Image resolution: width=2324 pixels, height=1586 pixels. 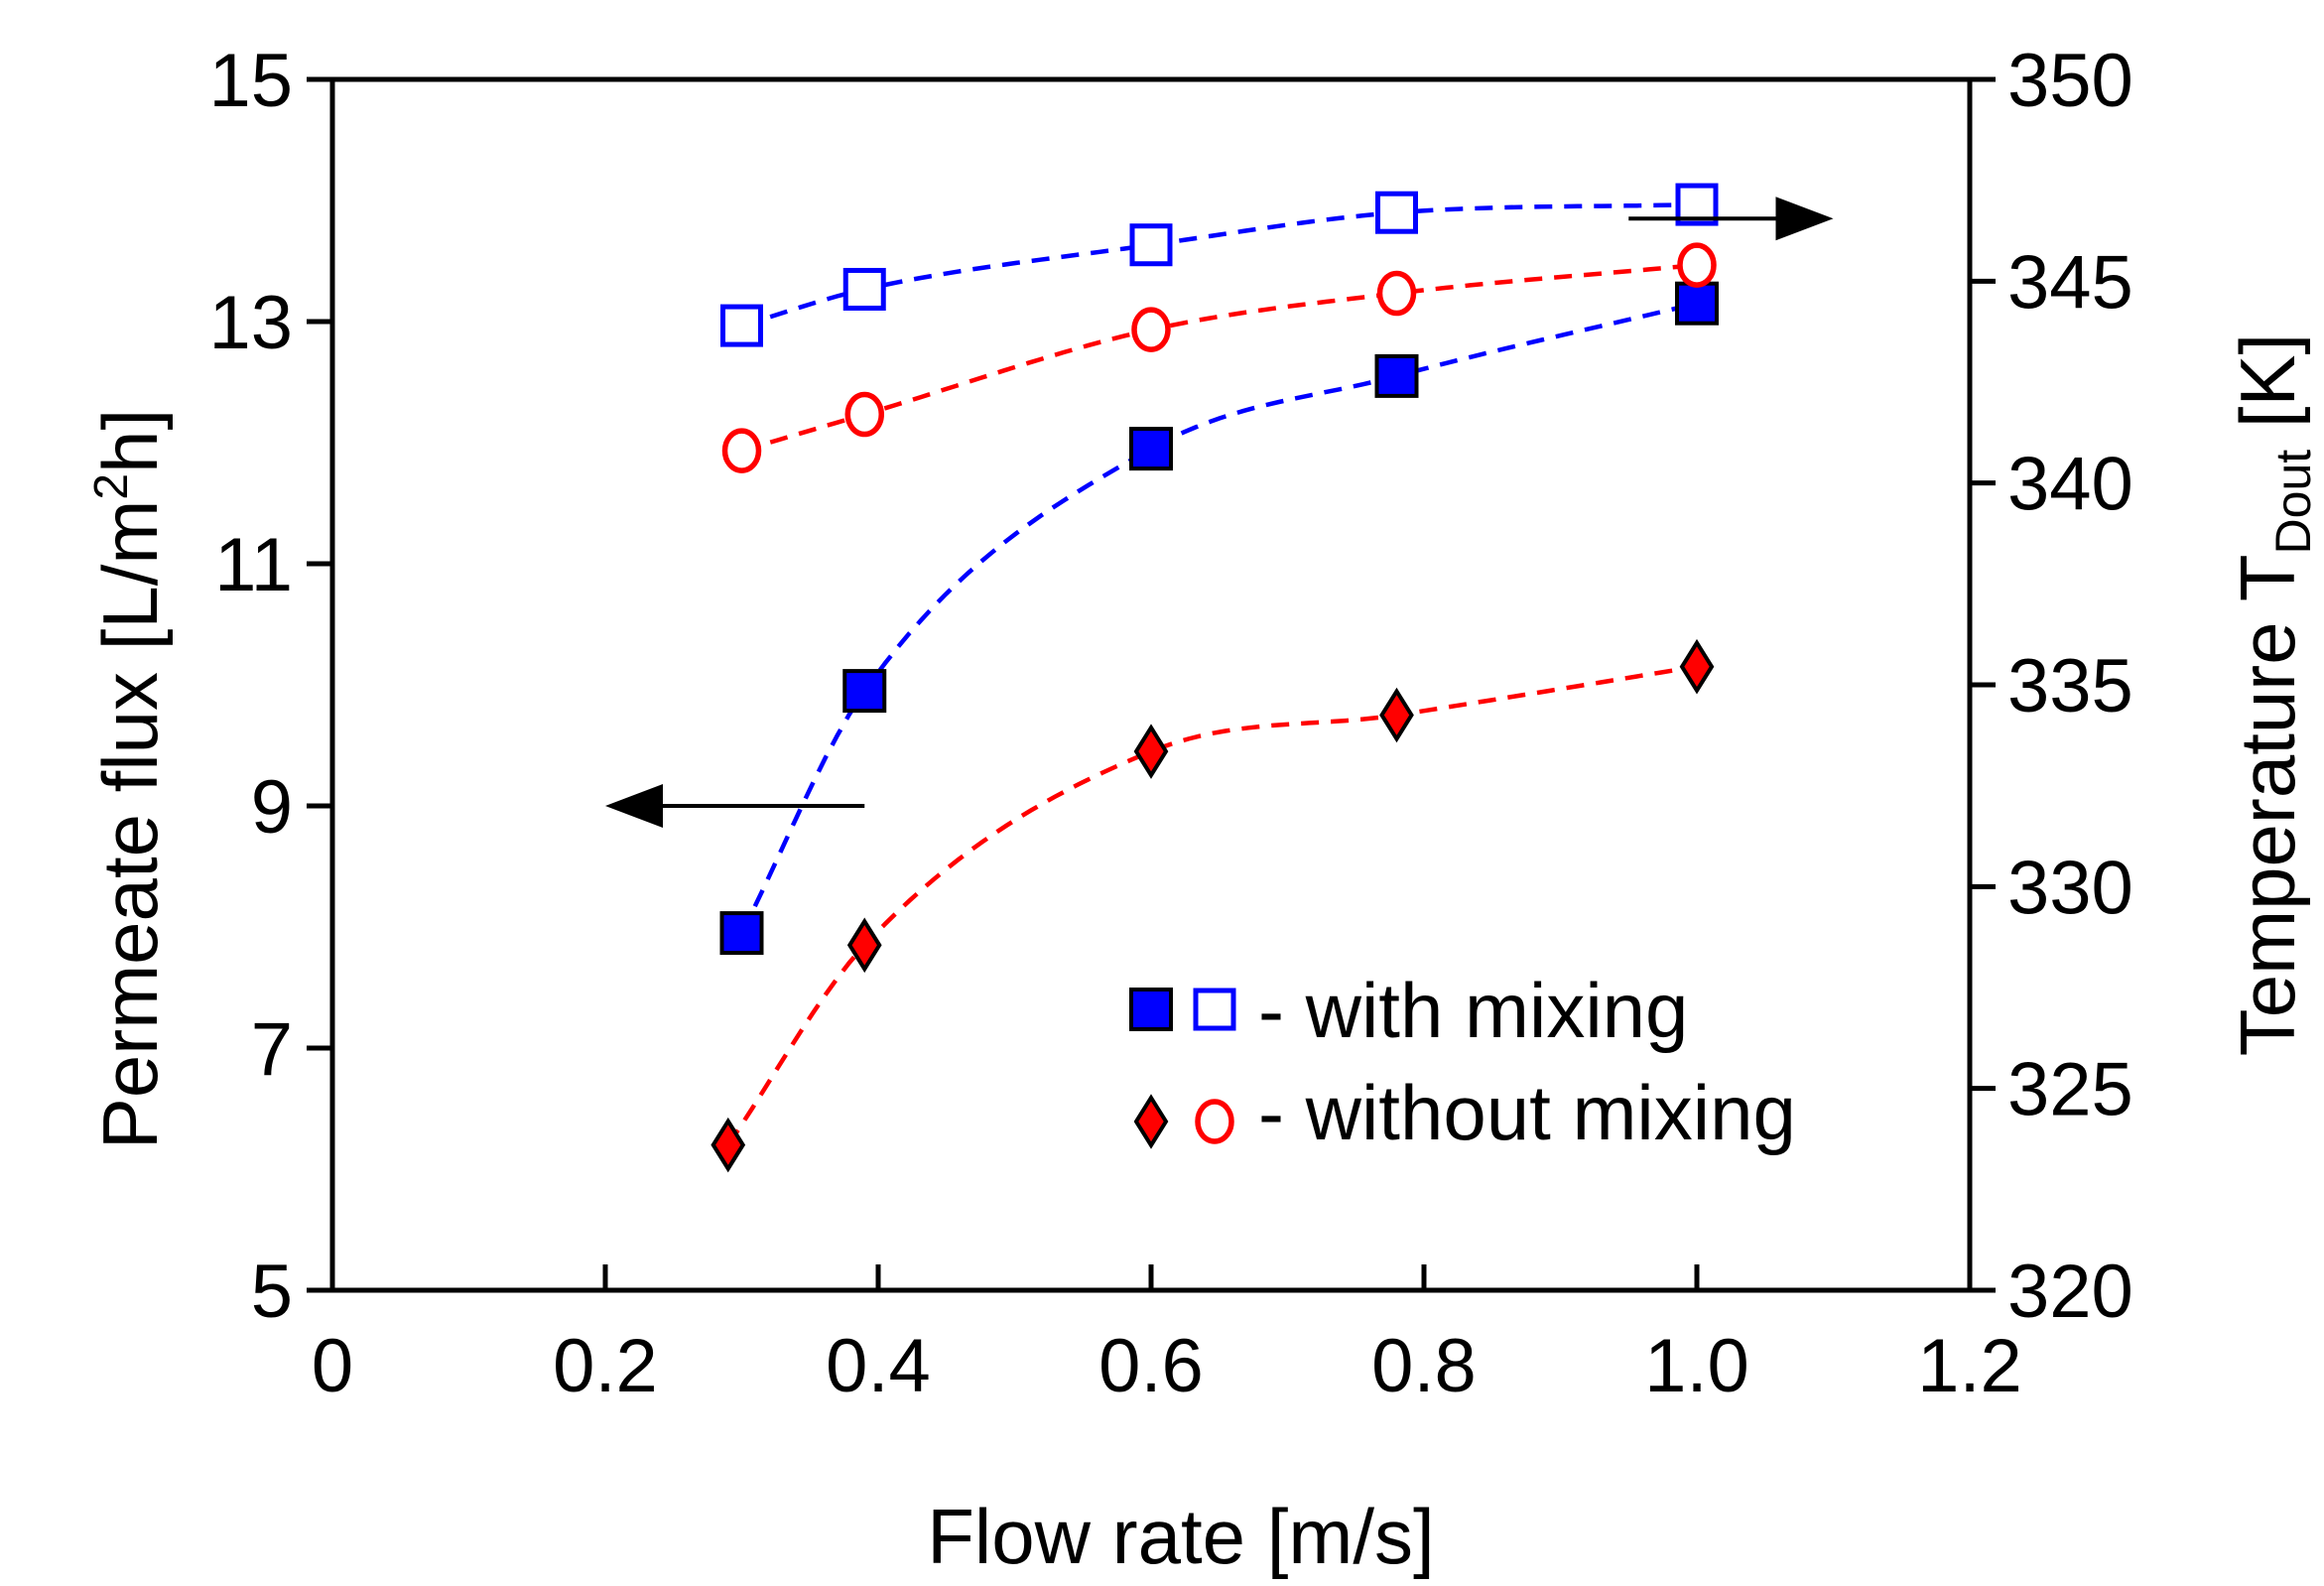 What do you see at coordinates (2070, 686) in the screenshot?
I see `y-right-tick-label: 335` at bounding box center [2070, 686].